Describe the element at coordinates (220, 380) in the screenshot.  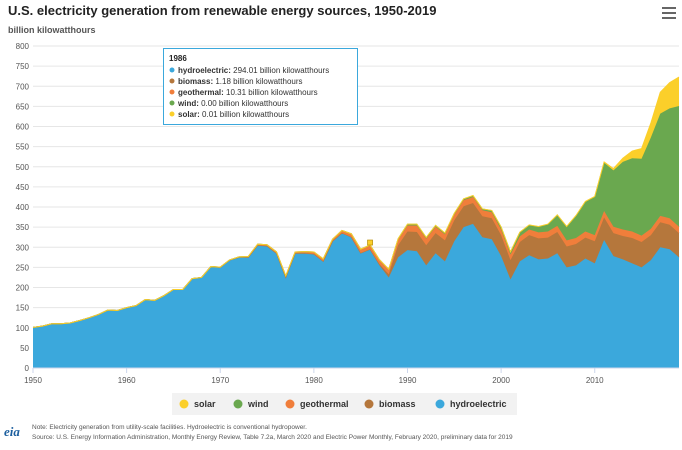
I see `x-tick-label: 1970` at that location.